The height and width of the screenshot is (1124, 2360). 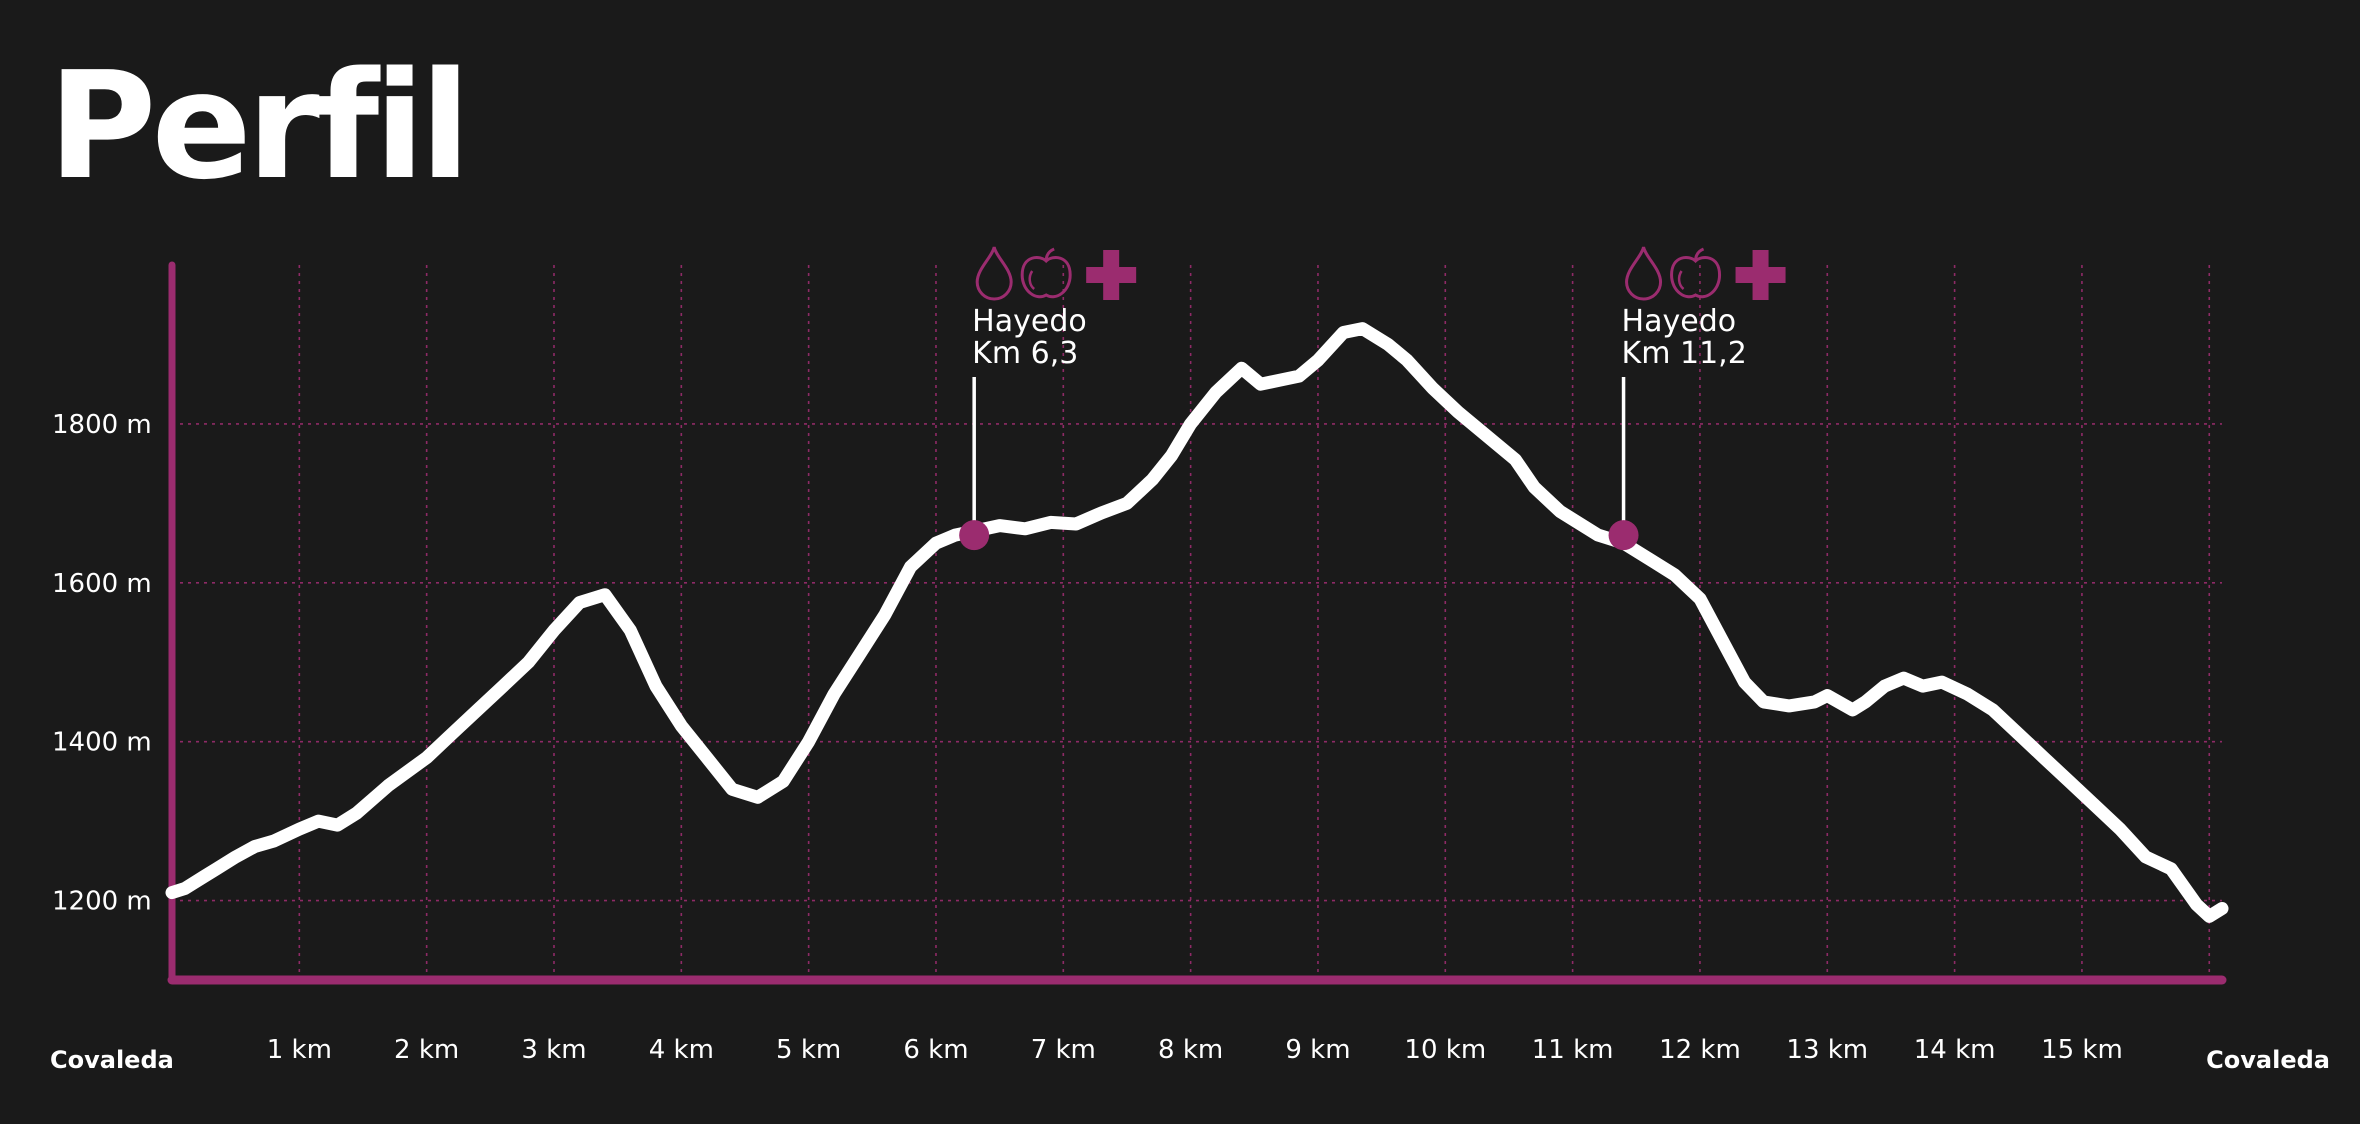 What do you see at coordinates (1684, 353) in the screenshot?
I see `waypoint-km: Km 11,2` at bounding box center [1684, 353].